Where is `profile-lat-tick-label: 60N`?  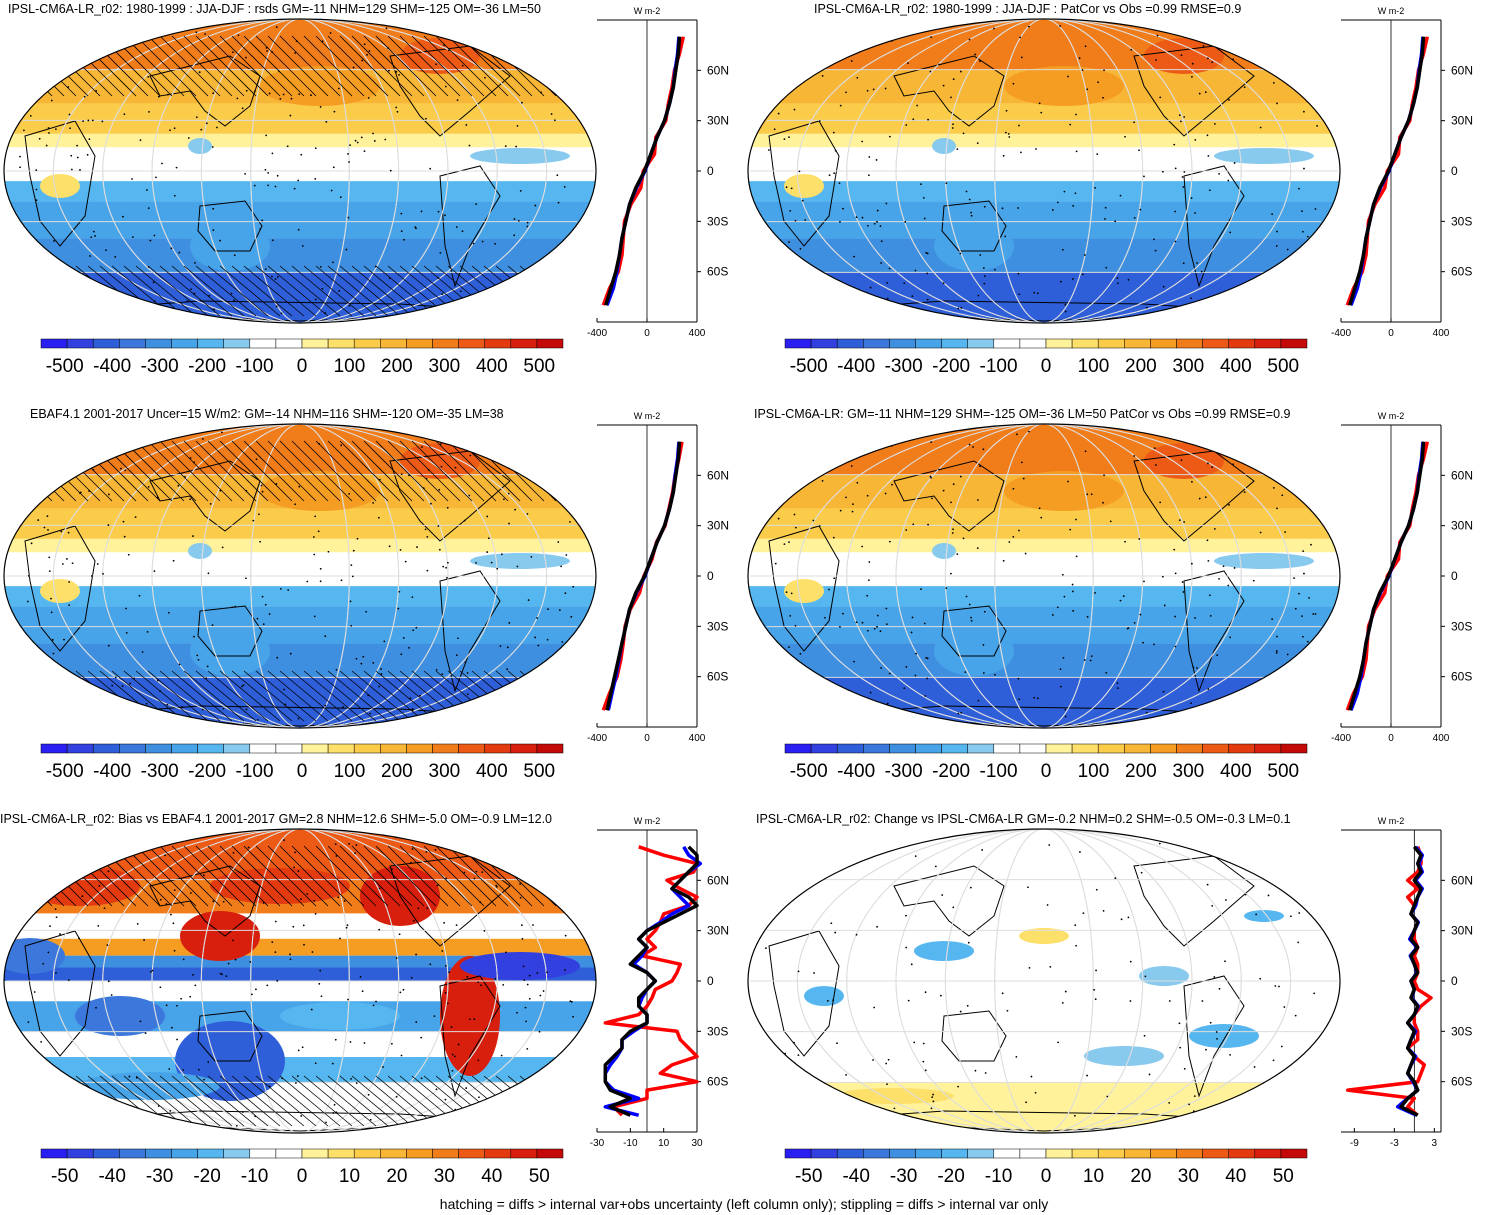 profile-lat-tick-label: 60N is located at coordinates (1462, 475).